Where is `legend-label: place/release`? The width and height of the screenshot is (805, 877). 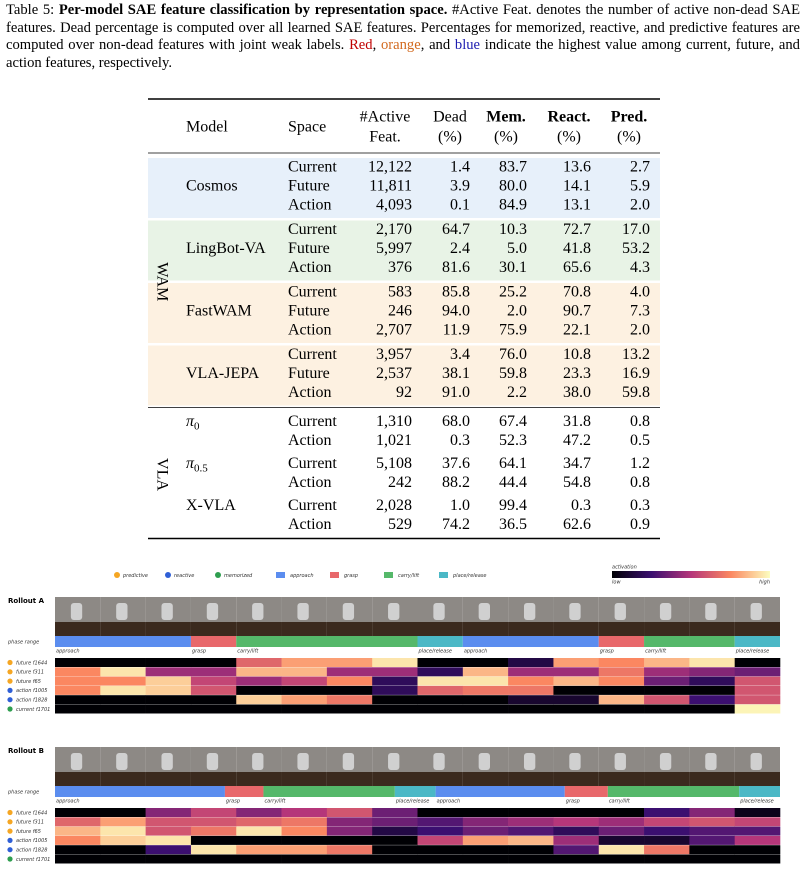 legend-label: place/release is located at coordinates (469, 576).